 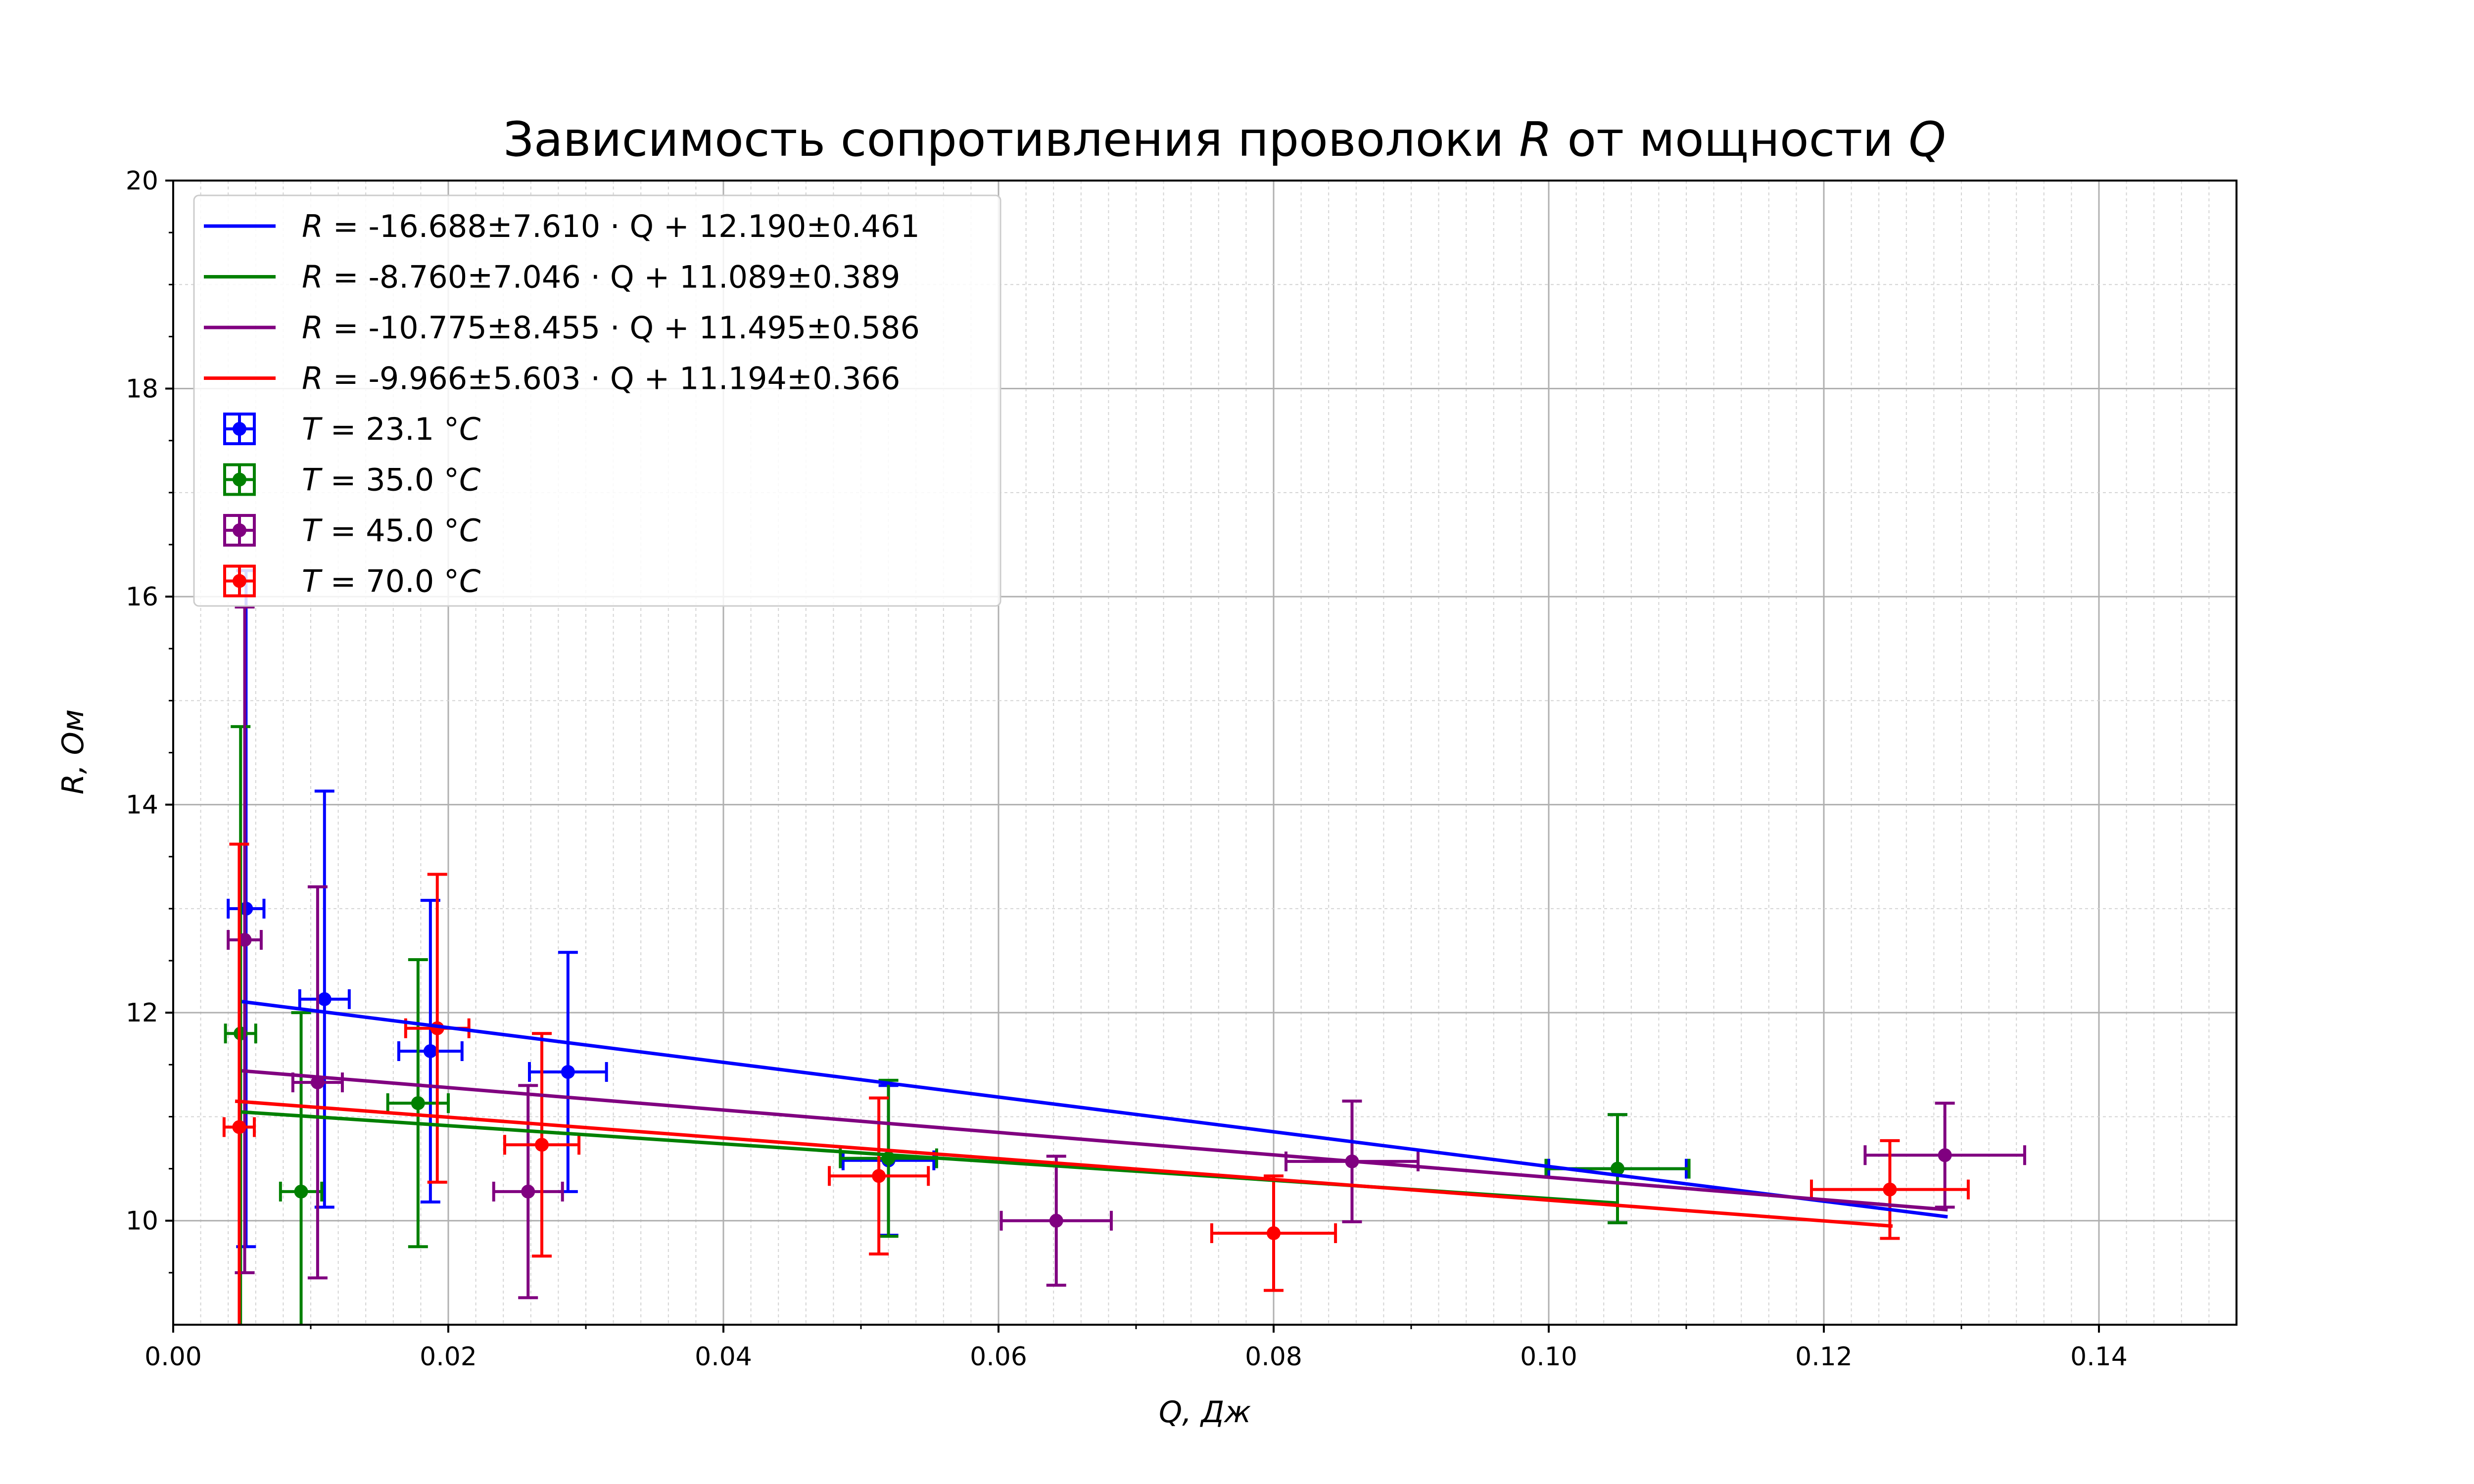 I want to click on legend-label: R = -9.966±5.603 · Q + 11.194±0.366, so click(x=601, y=379).